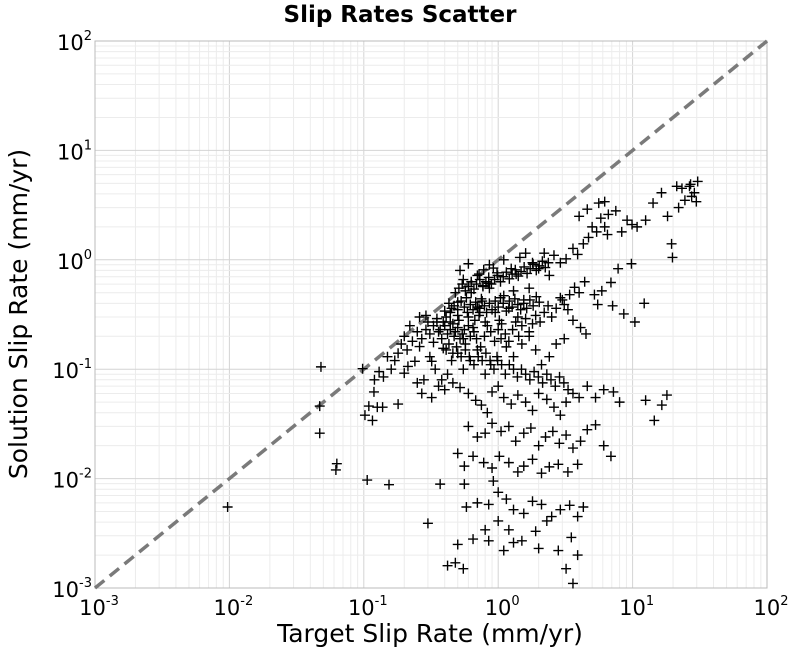  I want to click on y-tick-label: 10-1, so click(72, 370).